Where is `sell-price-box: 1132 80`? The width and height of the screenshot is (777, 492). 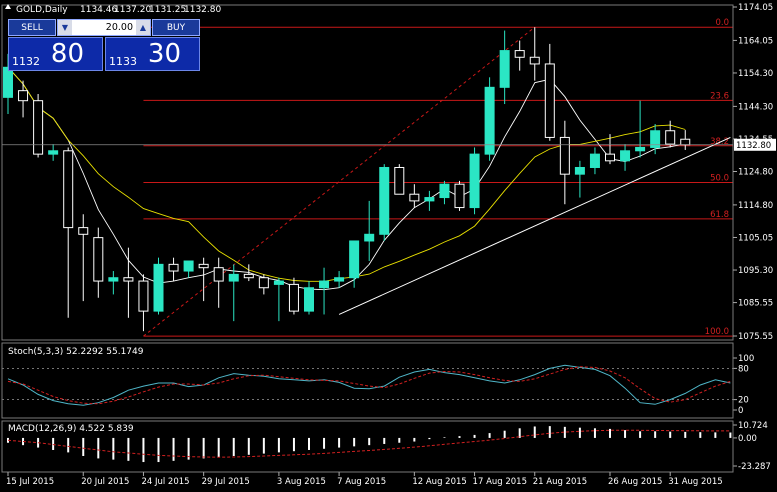
sell-price-box: 1132 80 is located at coordinates (55, 54).